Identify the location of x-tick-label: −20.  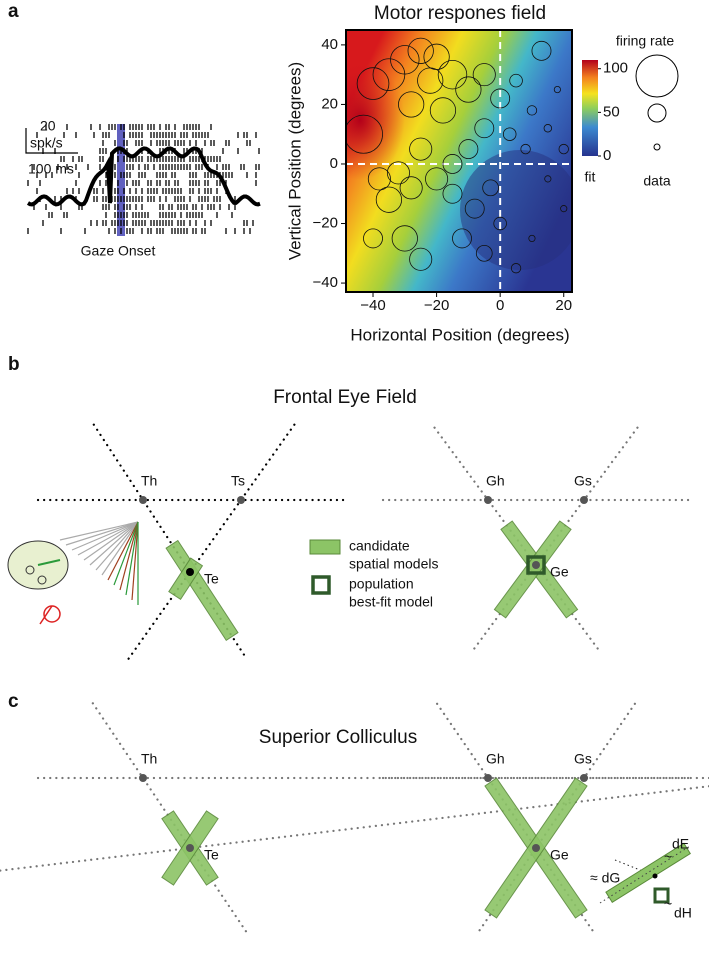
(436, 305).